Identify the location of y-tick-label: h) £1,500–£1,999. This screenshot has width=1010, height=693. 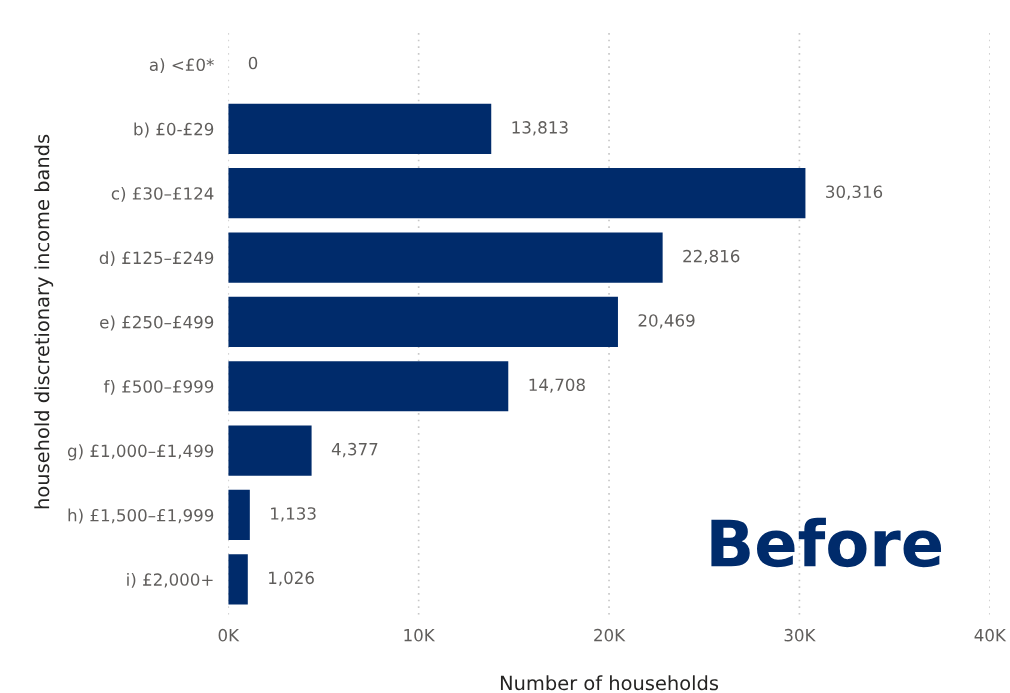
(141, 516).